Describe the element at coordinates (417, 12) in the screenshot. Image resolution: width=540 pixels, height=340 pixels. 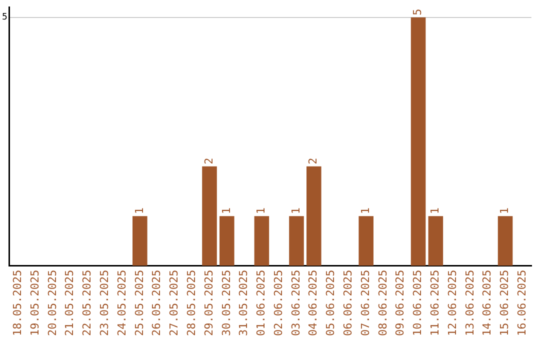
I see `data-label: 5` at that location.